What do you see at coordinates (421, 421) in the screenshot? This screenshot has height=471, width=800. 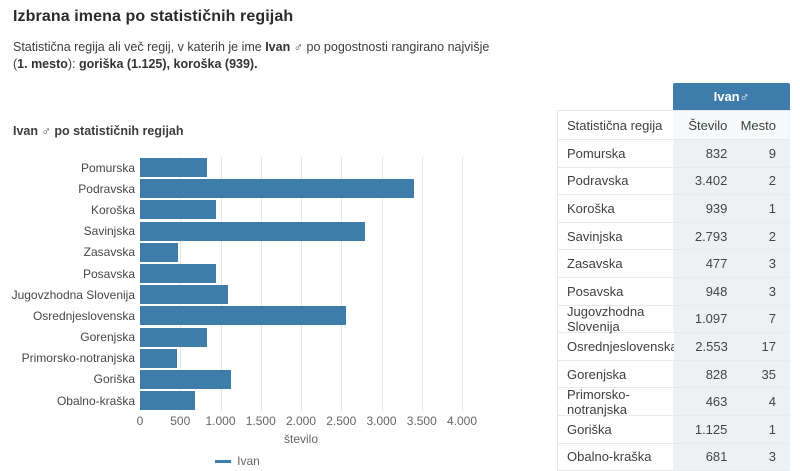 I see `x-tick-label: 3.500` at bounding box center [421, 421].